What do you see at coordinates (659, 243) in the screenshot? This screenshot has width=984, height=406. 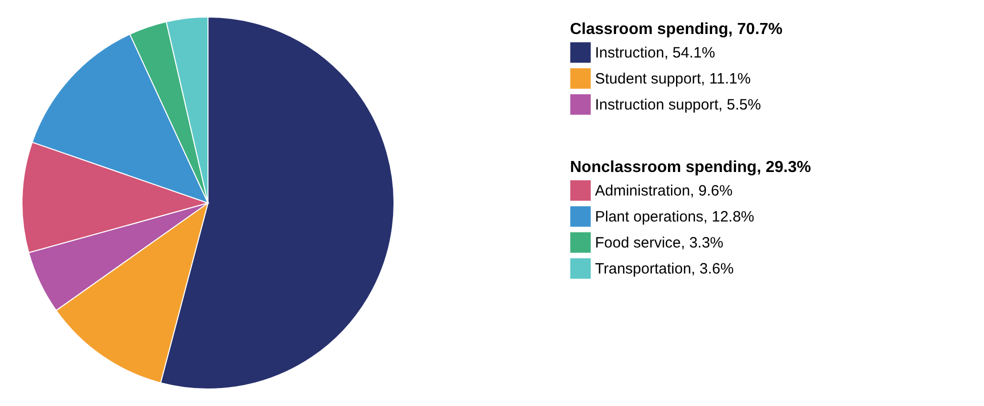 I see `legend-label: Food service, 3.3%` at bounding box center [659, 243].